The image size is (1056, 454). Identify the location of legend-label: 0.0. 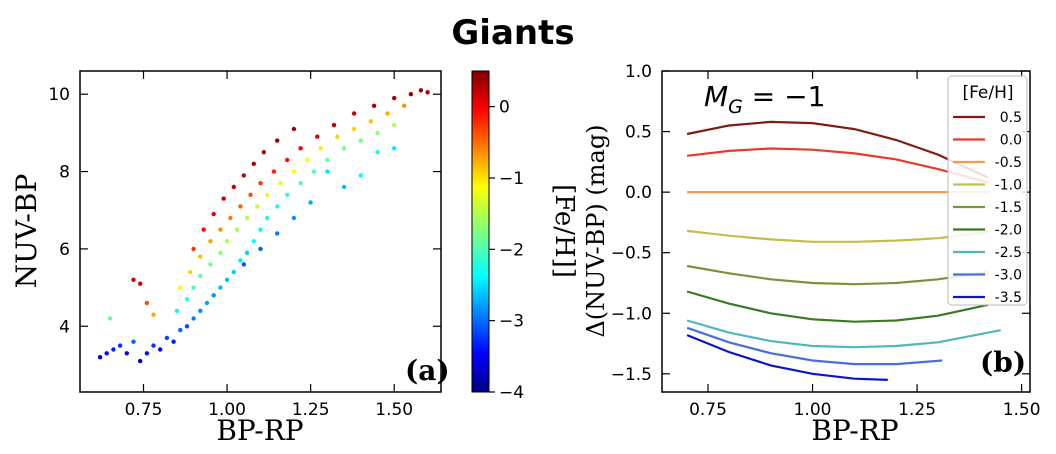
(1011, 141).